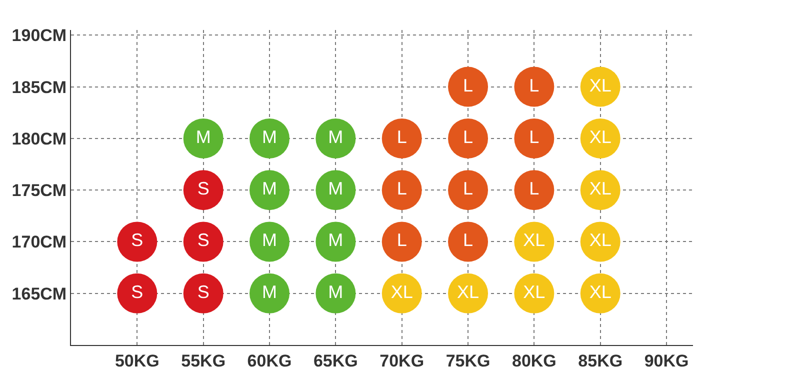 This screenshot has height=382, width=793. I want to click on x-tick-label: 85KG, so click(600, 360).